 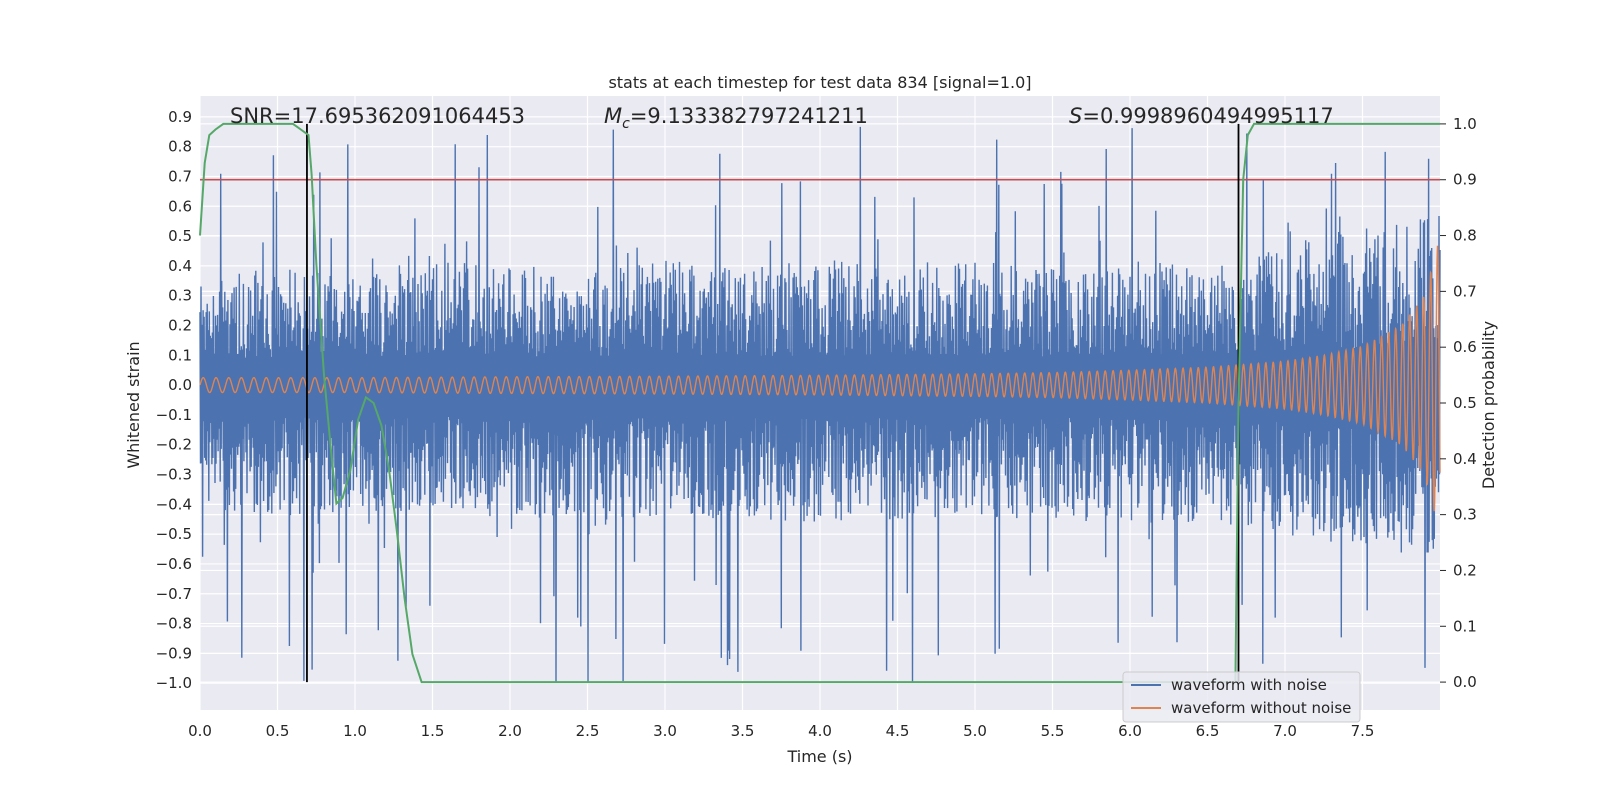 What do you see at coordinates (377, 116) in the screenshot?
I see `snr-annotation: SNR=17.695362091064453` at bounding box center [377, 116].